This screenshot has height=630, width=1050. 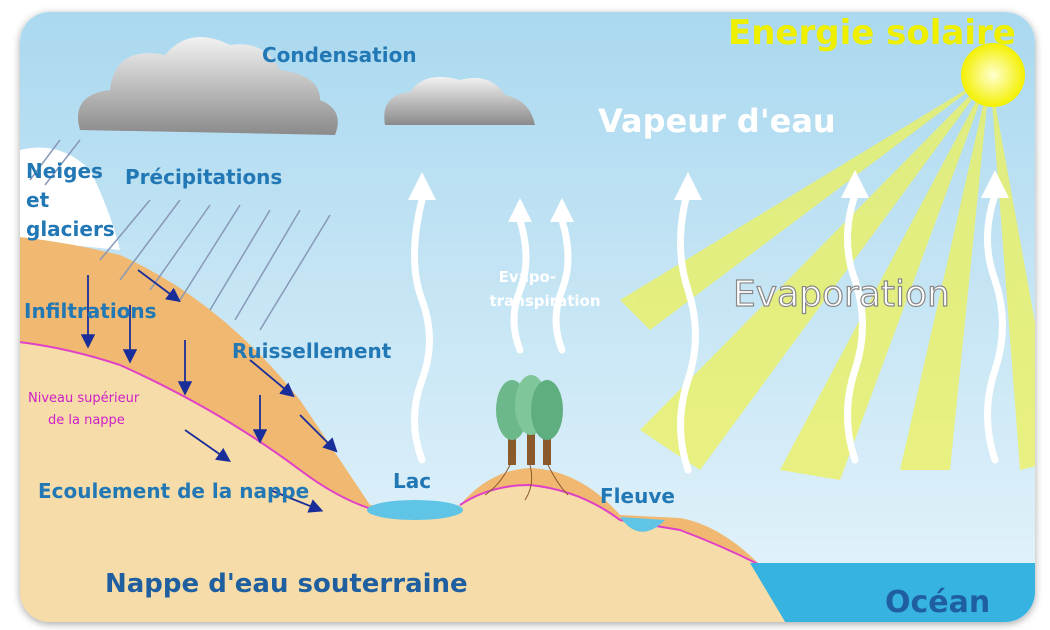 What do you see at coordinates (545, 301) in the screenshot?
I see `label-line: transpiration` at bounding box center [545, 301].